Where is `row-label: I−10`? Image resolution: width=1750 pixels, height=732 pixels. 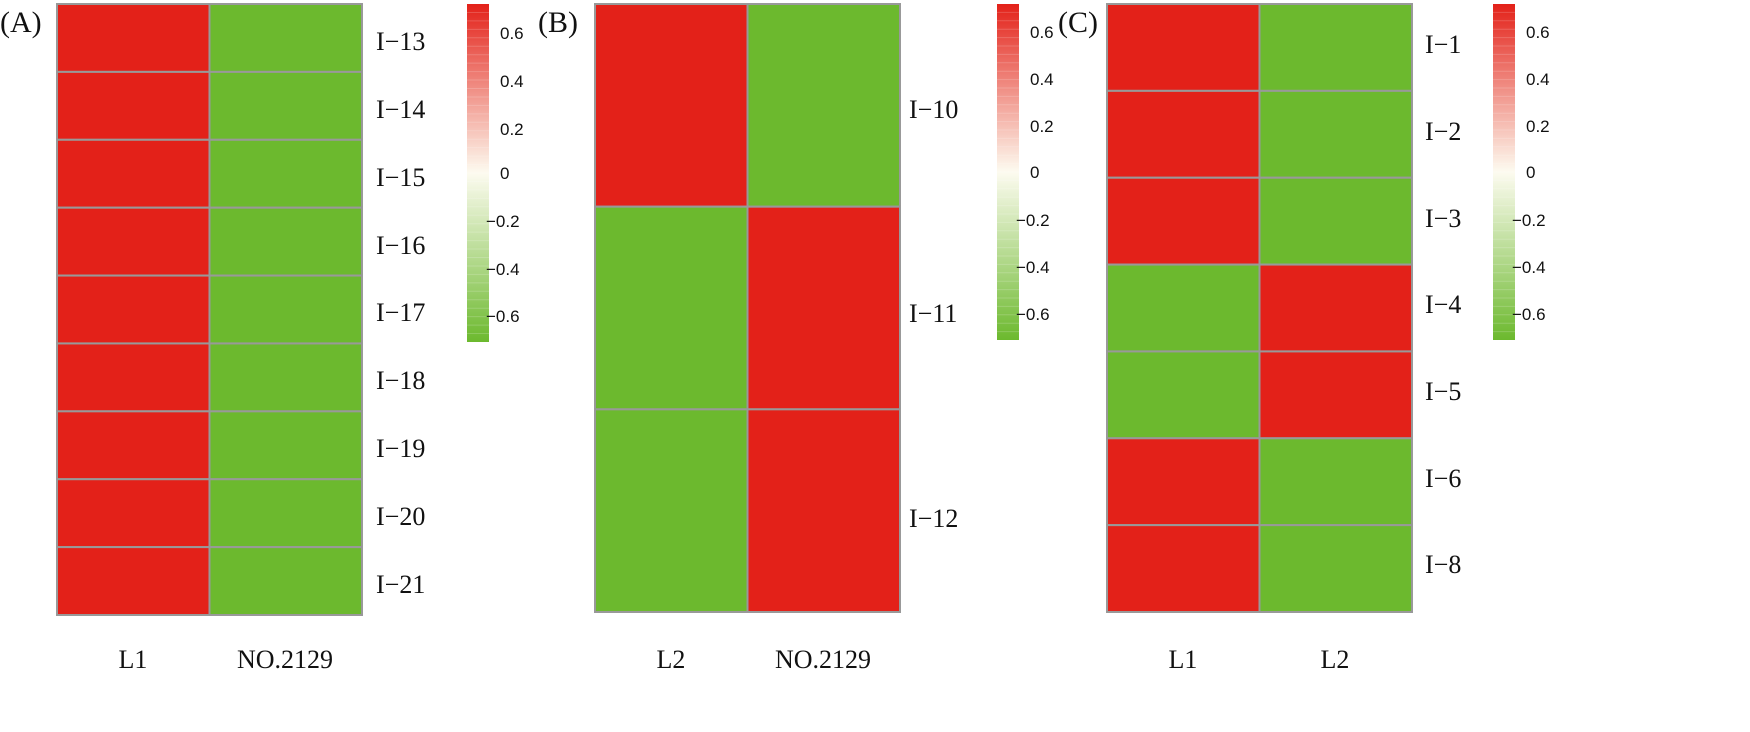 row-label: I−10 is located at coordinates (933, 109).